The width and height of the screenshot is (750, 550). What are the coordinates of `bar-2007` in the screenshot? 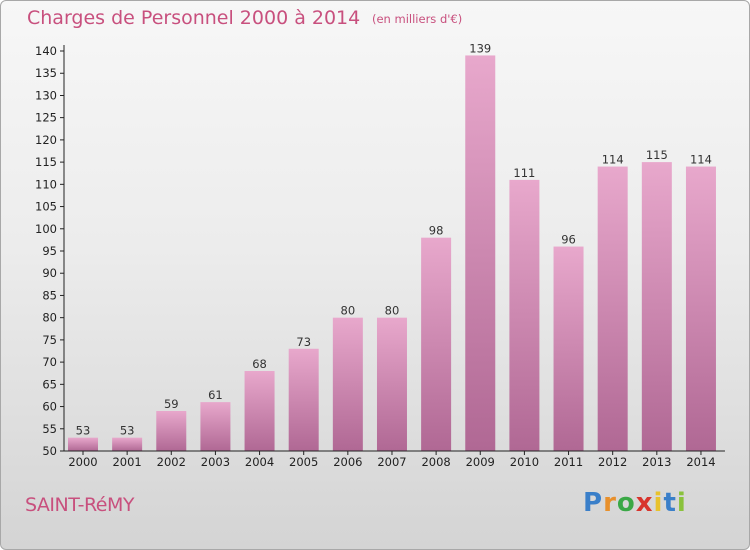 It's located at (391, 384).